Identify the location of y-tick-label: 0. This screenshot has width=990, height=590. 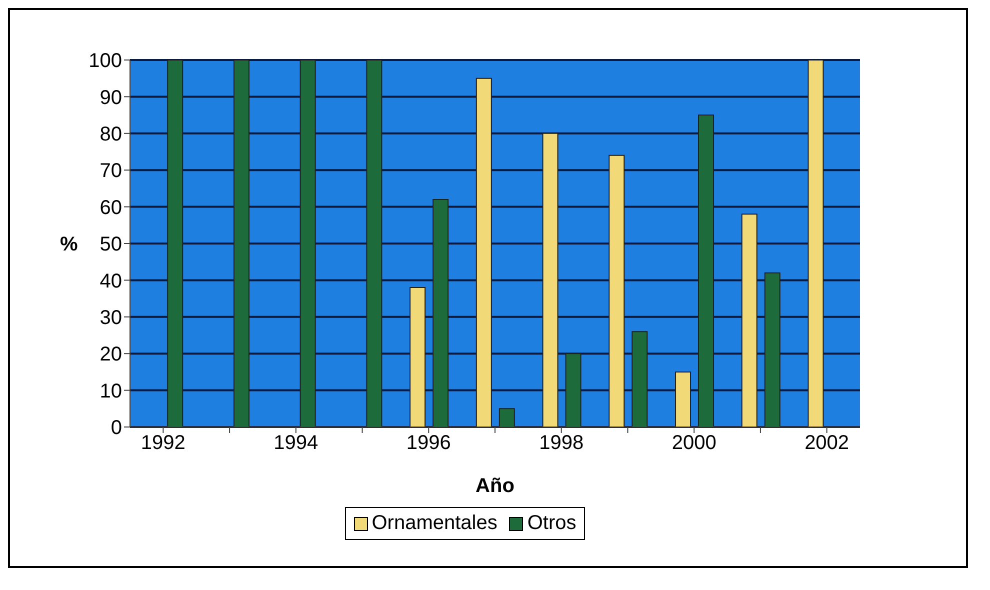
(116, 428).